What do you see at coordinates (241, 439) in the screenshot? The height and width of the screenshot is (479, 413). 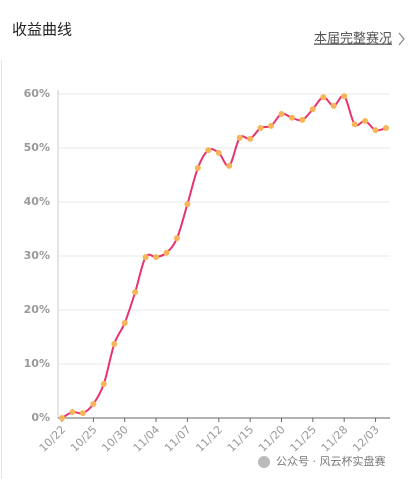 I see `x-tick-label: 11/15` at bounding box center [241, 439].